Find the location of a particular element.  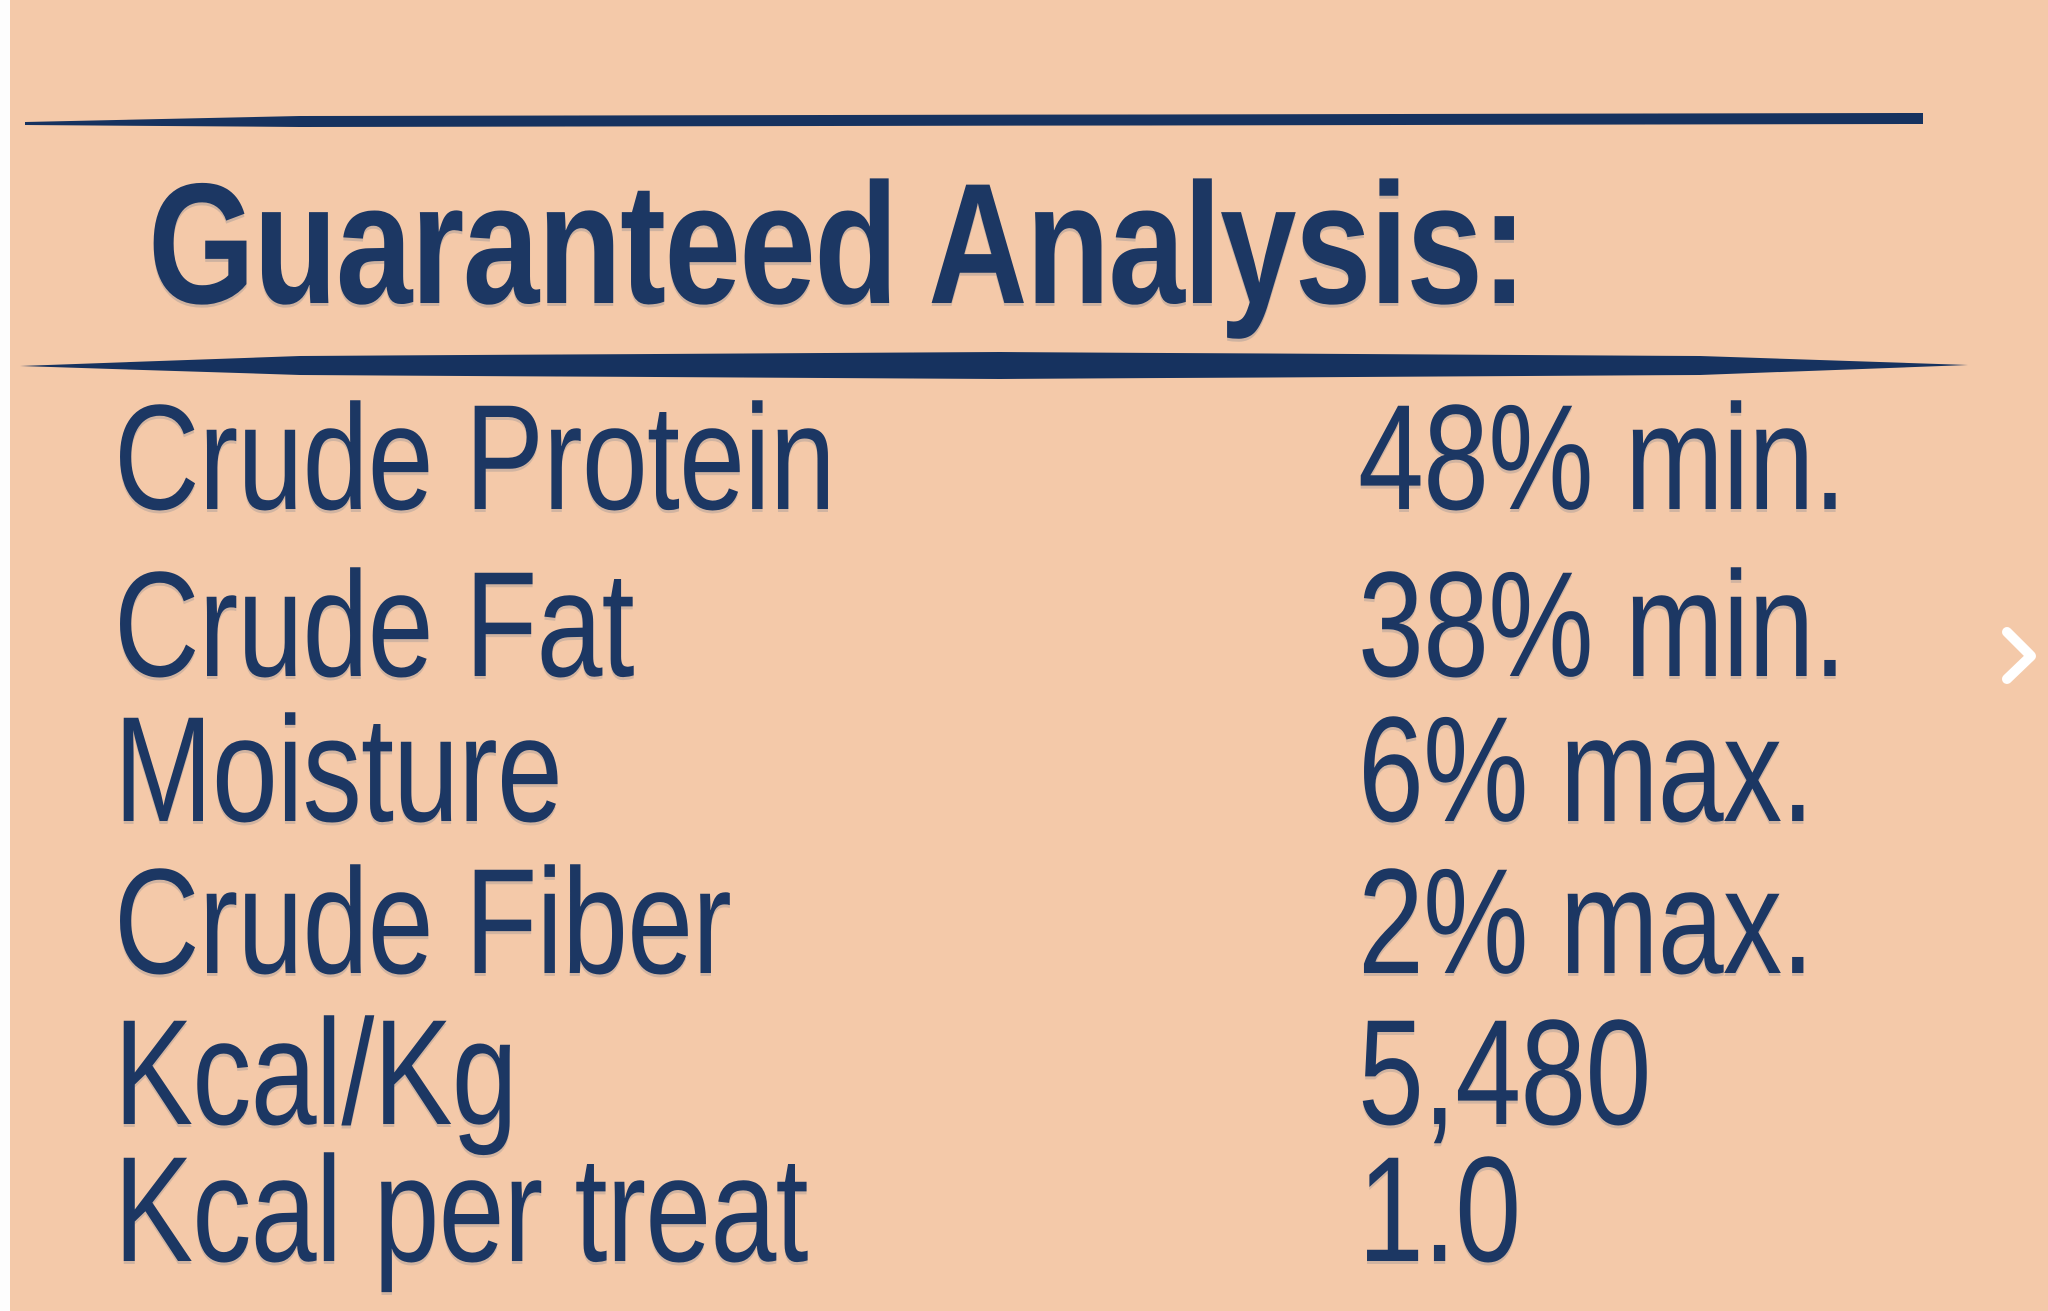

analysis-label: Crude Fat is located at coordinates (374, 624).